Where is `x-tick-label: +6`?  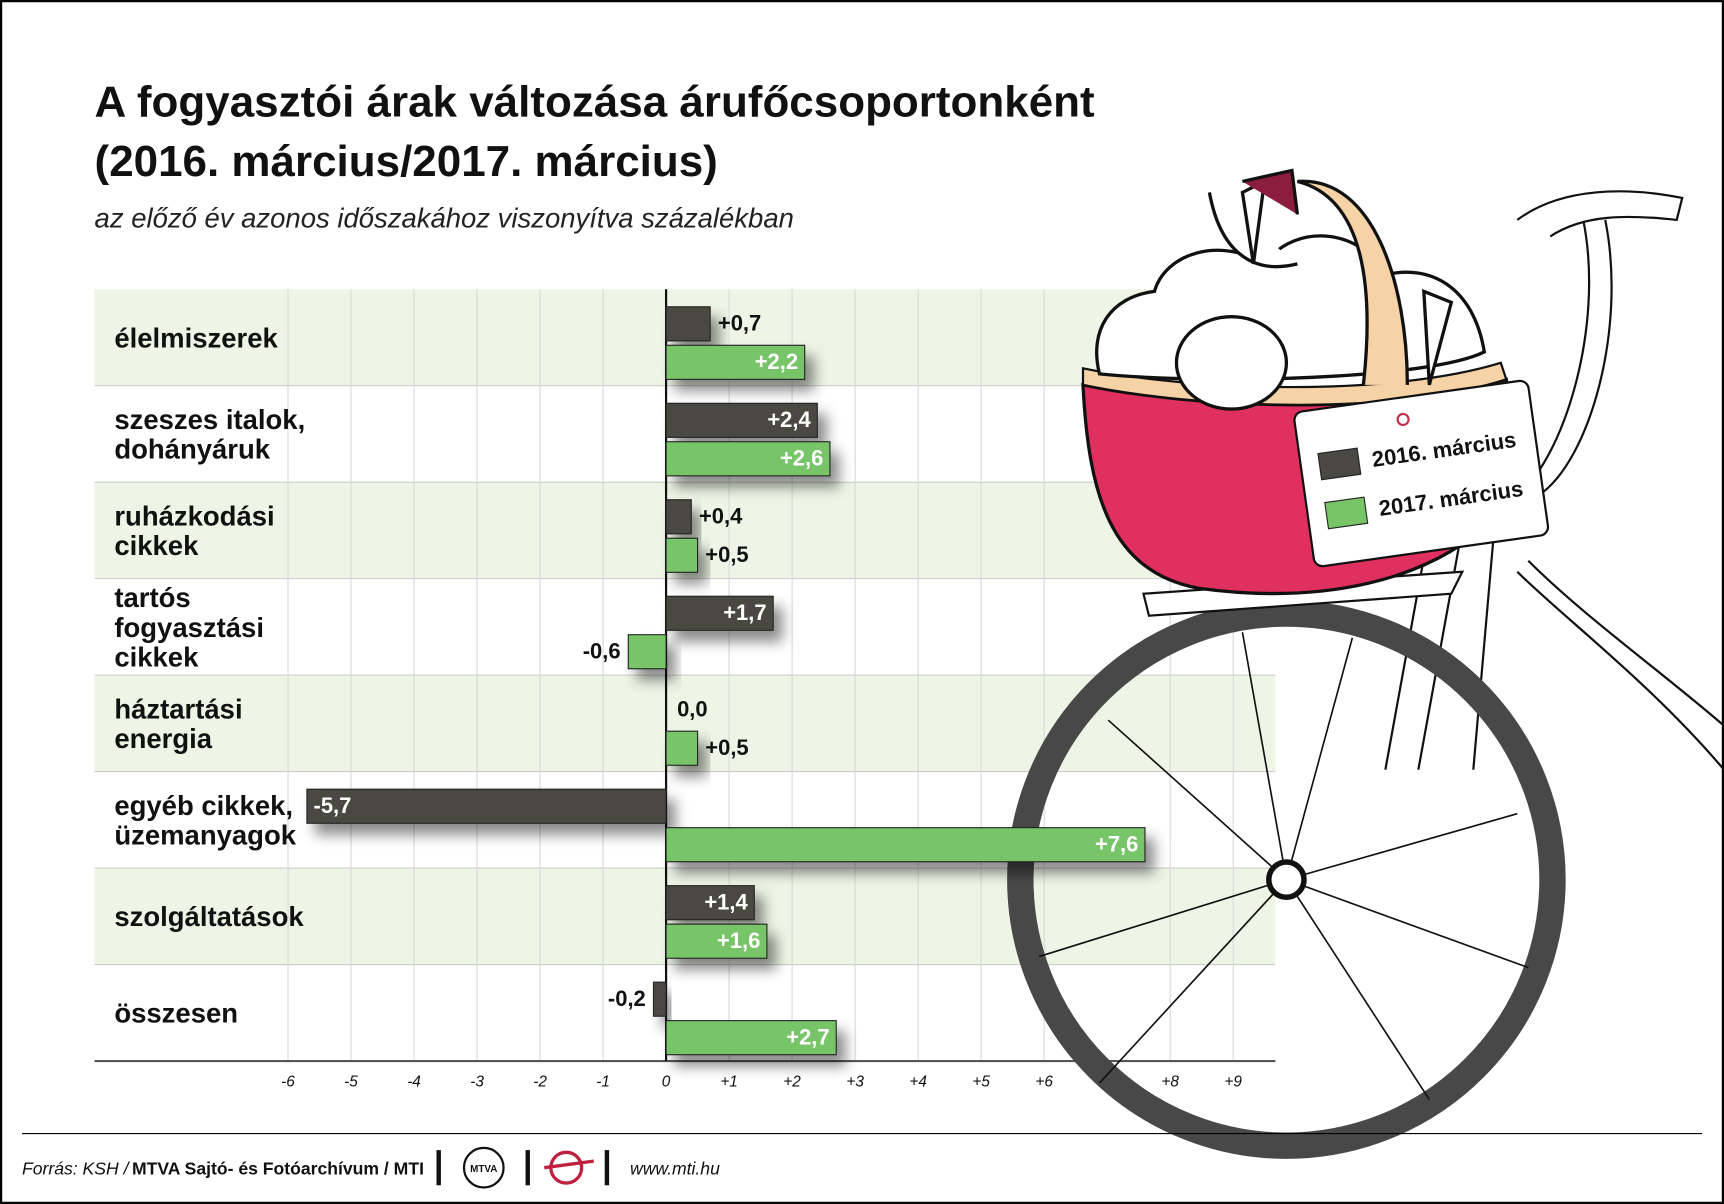 x-tick-label: +6 is located at coordinates (1044, 1081).